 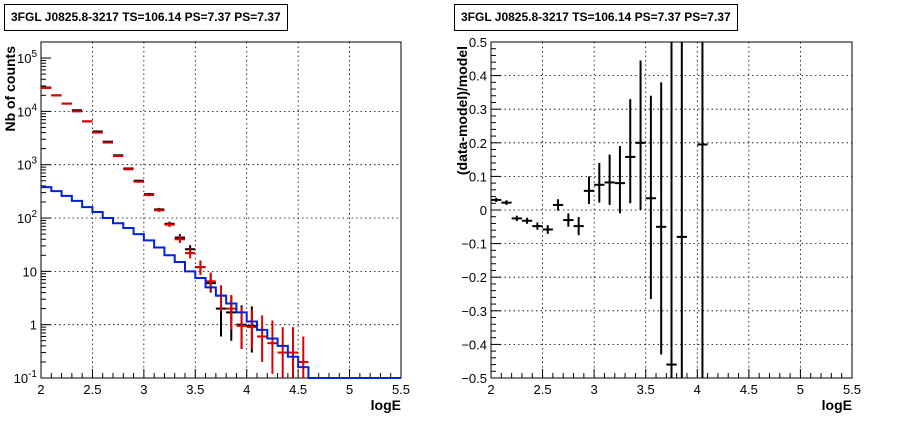 I want to click on right-y-tick-label: 0.1, so click(x=478, y=176).